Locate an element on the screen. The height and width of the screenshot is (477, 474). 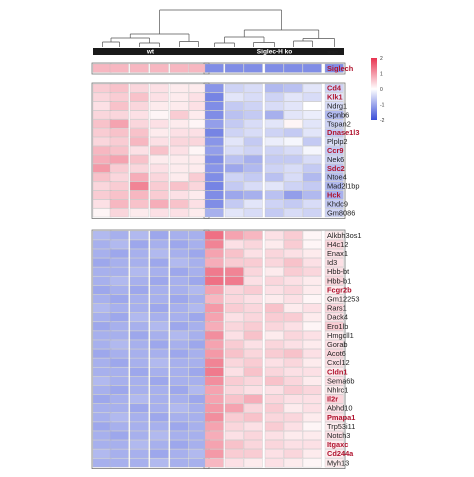
gene-label: Ntoe4 is located at coordinates (337, 177).